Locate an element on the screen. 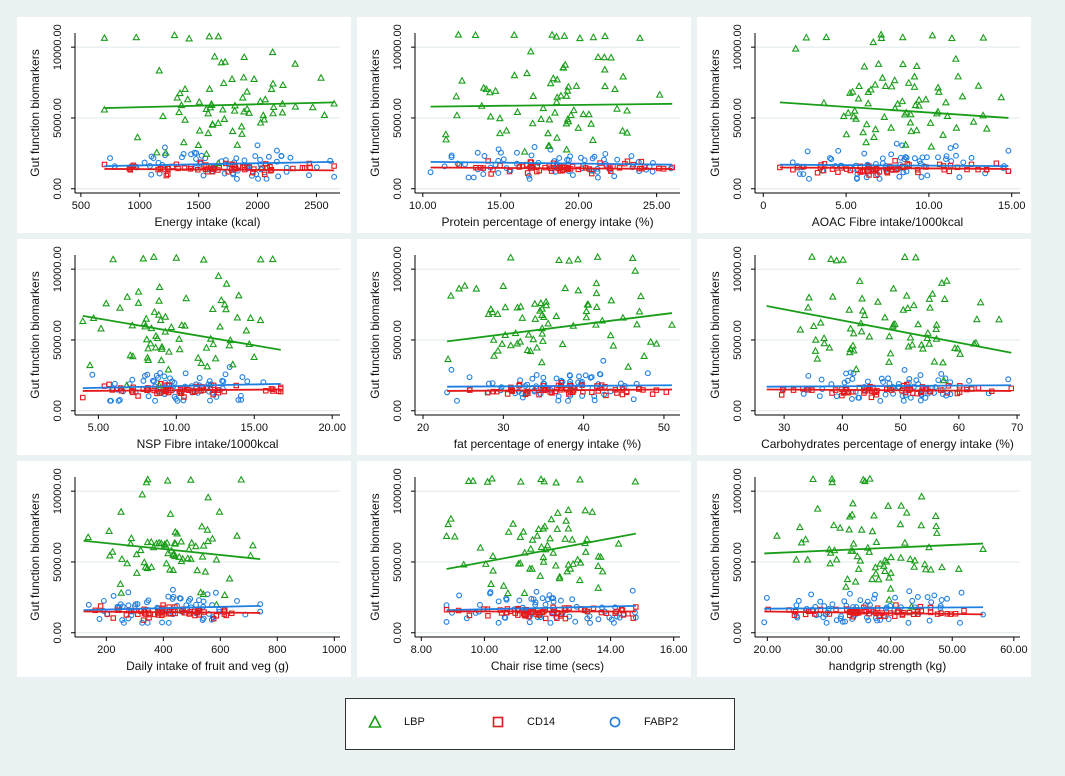  y-tick-label: 10000.00 is located at coordinates (58, 47).